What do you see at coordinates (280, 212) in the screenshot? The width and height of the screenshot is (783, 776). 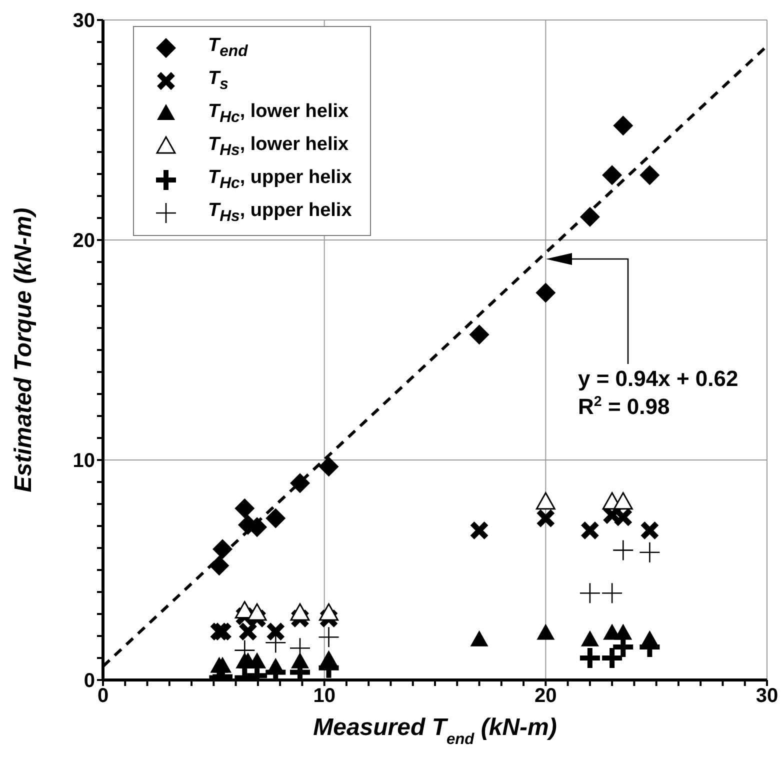 I see `legend-label: T$_{Hs}$, upper helix` at bounding box center [280, 212].